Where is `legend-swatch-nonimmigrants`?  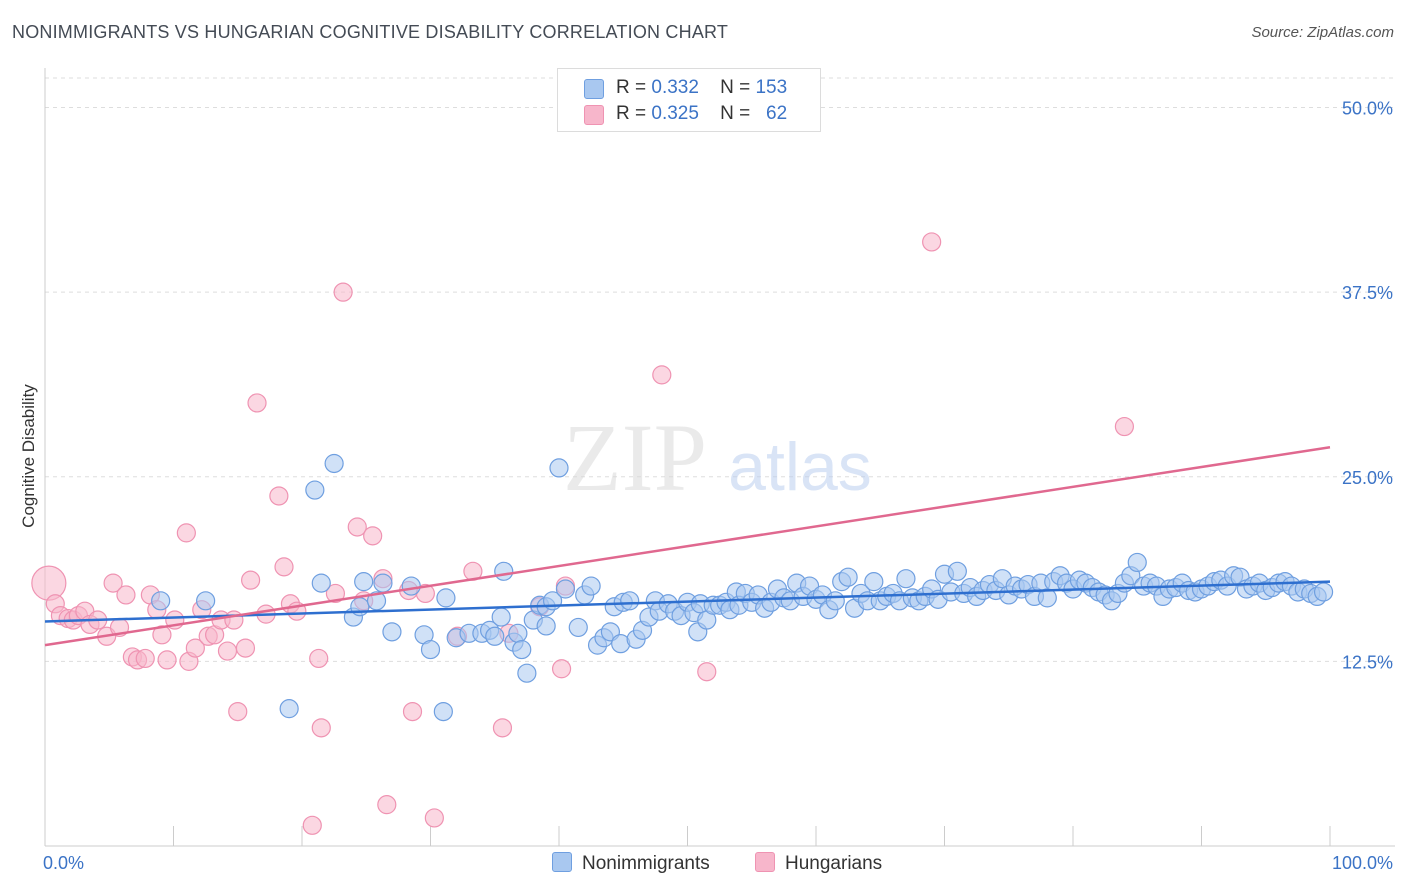 legend-swatch-nonimmigrants is located at coordinates (594, 89).